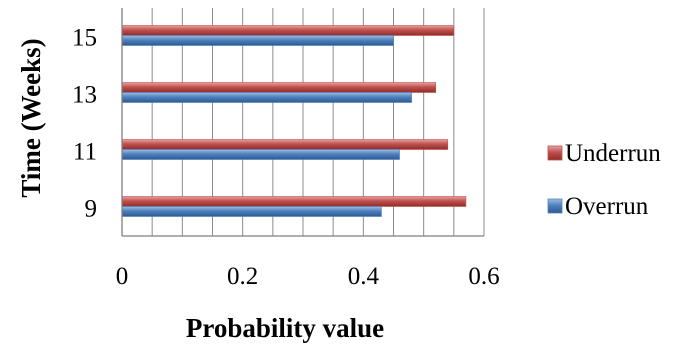 The image size is (695, 354). I want to click on y-tick-label: 9, so click(91, 209).